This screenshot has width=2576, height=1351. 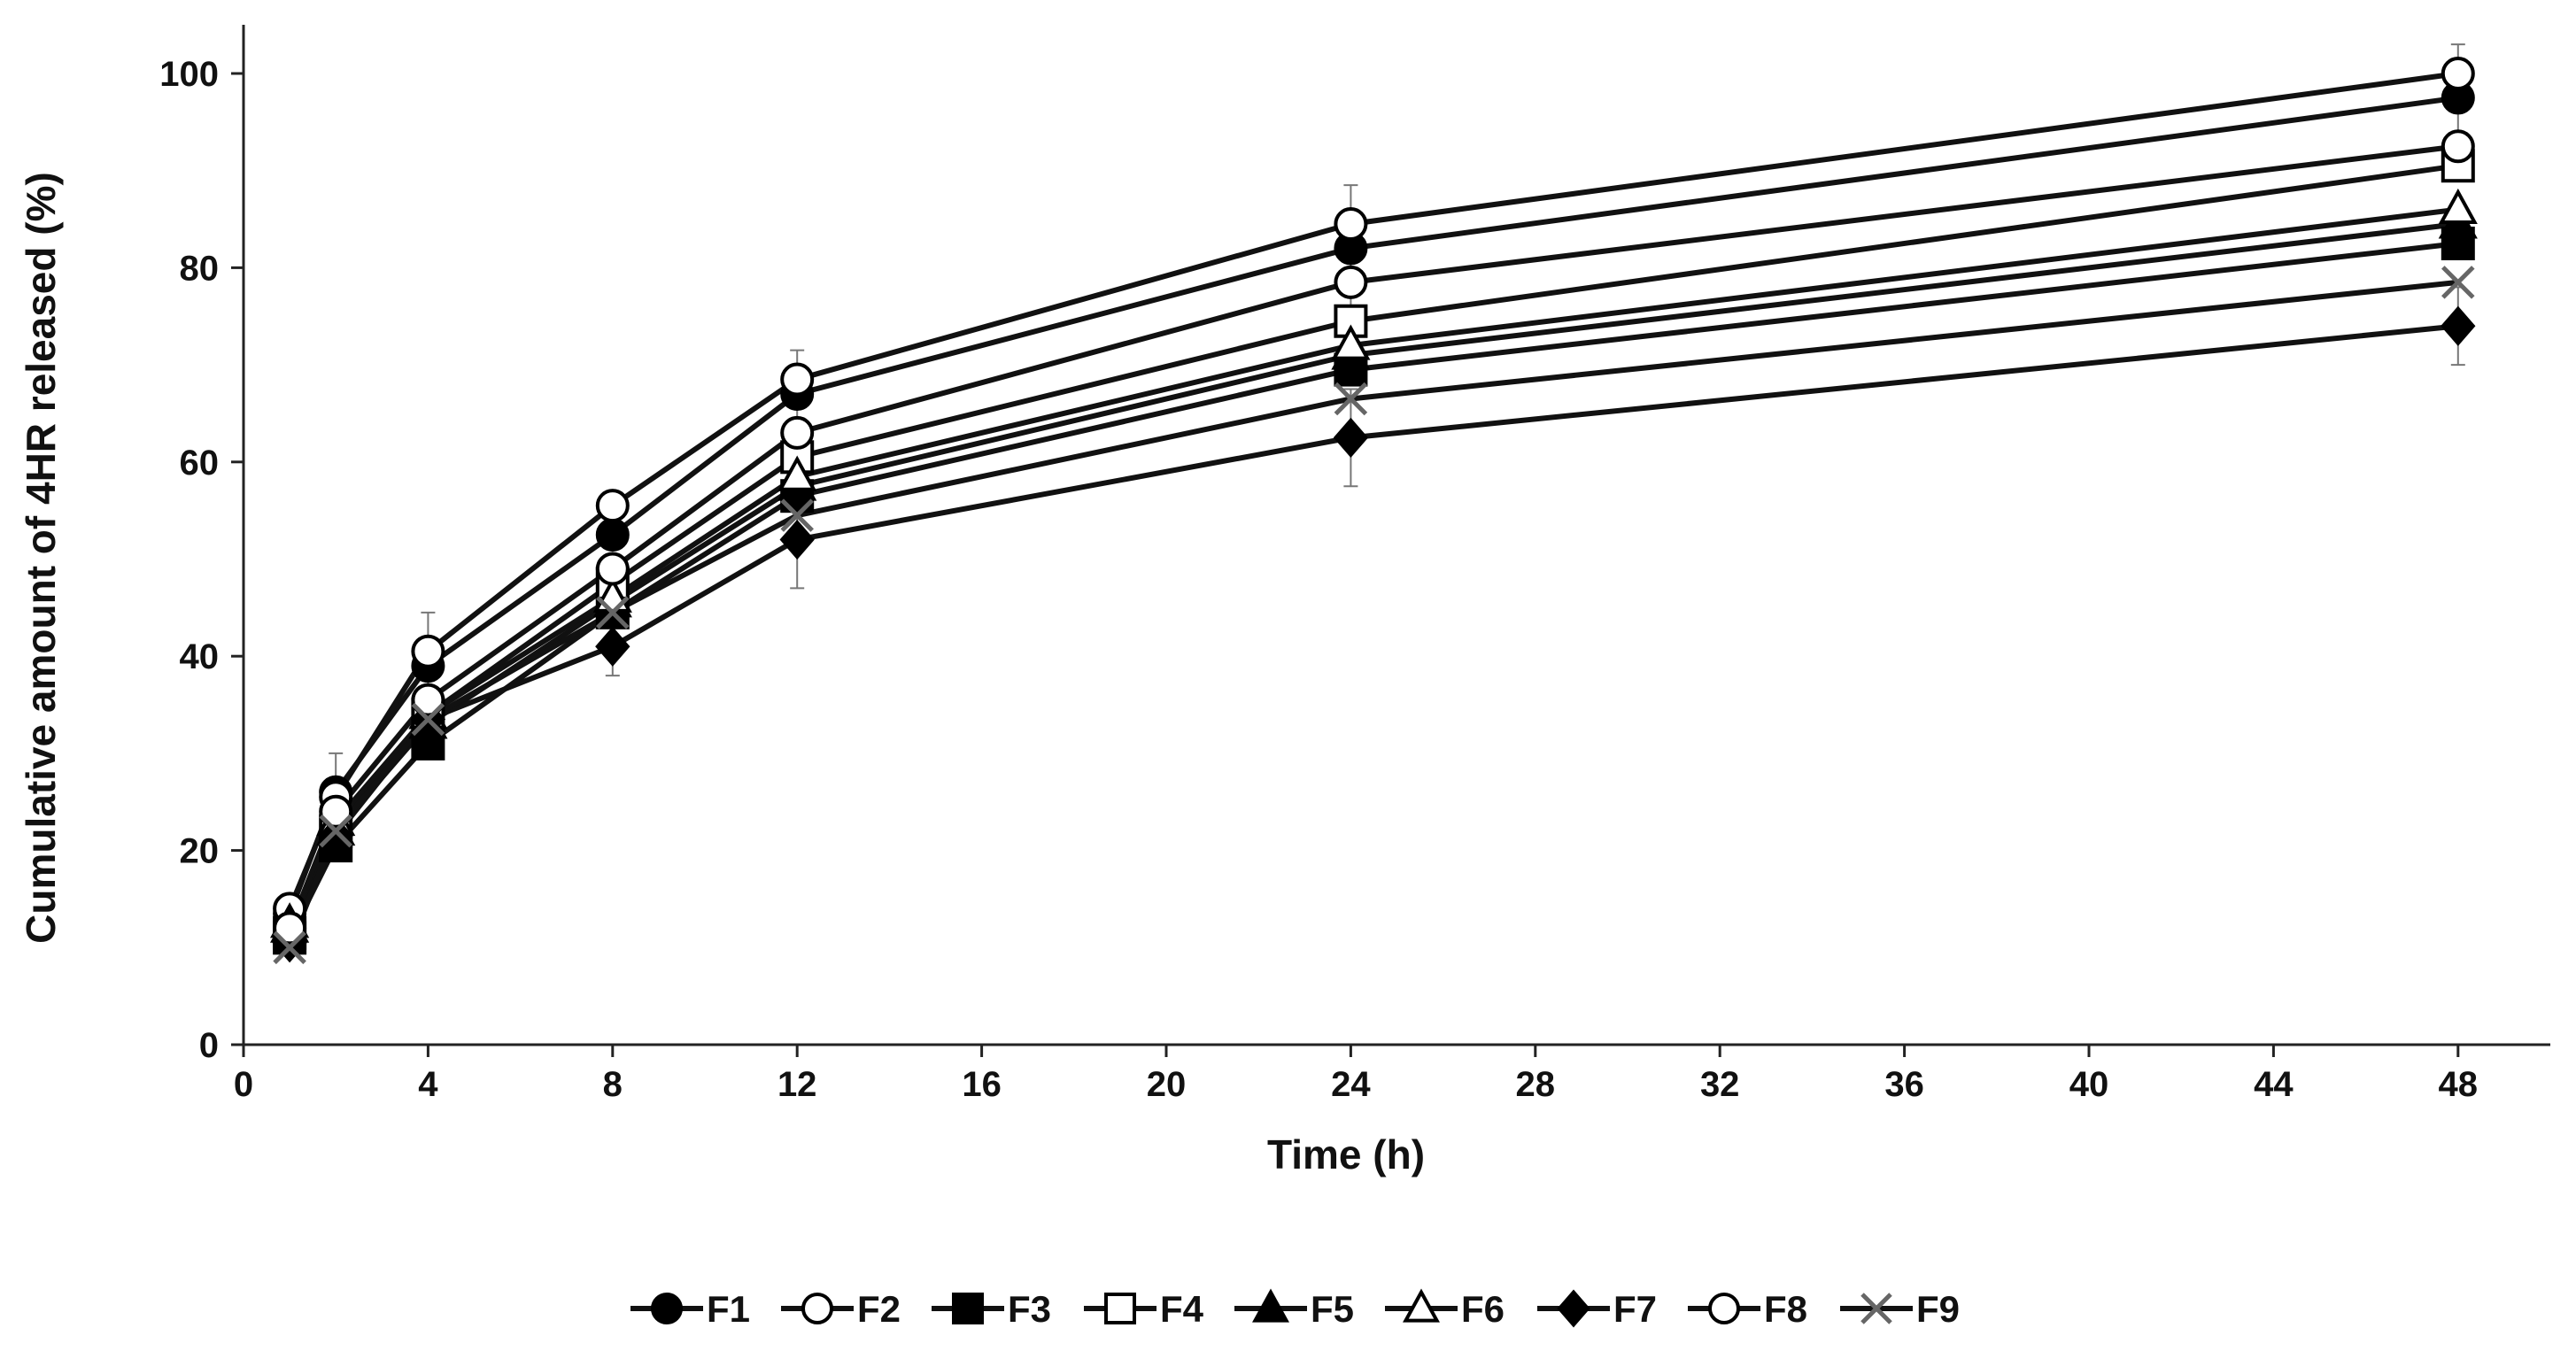 I want to click on x-tick-label: 16, so click(x=982, y=1084).